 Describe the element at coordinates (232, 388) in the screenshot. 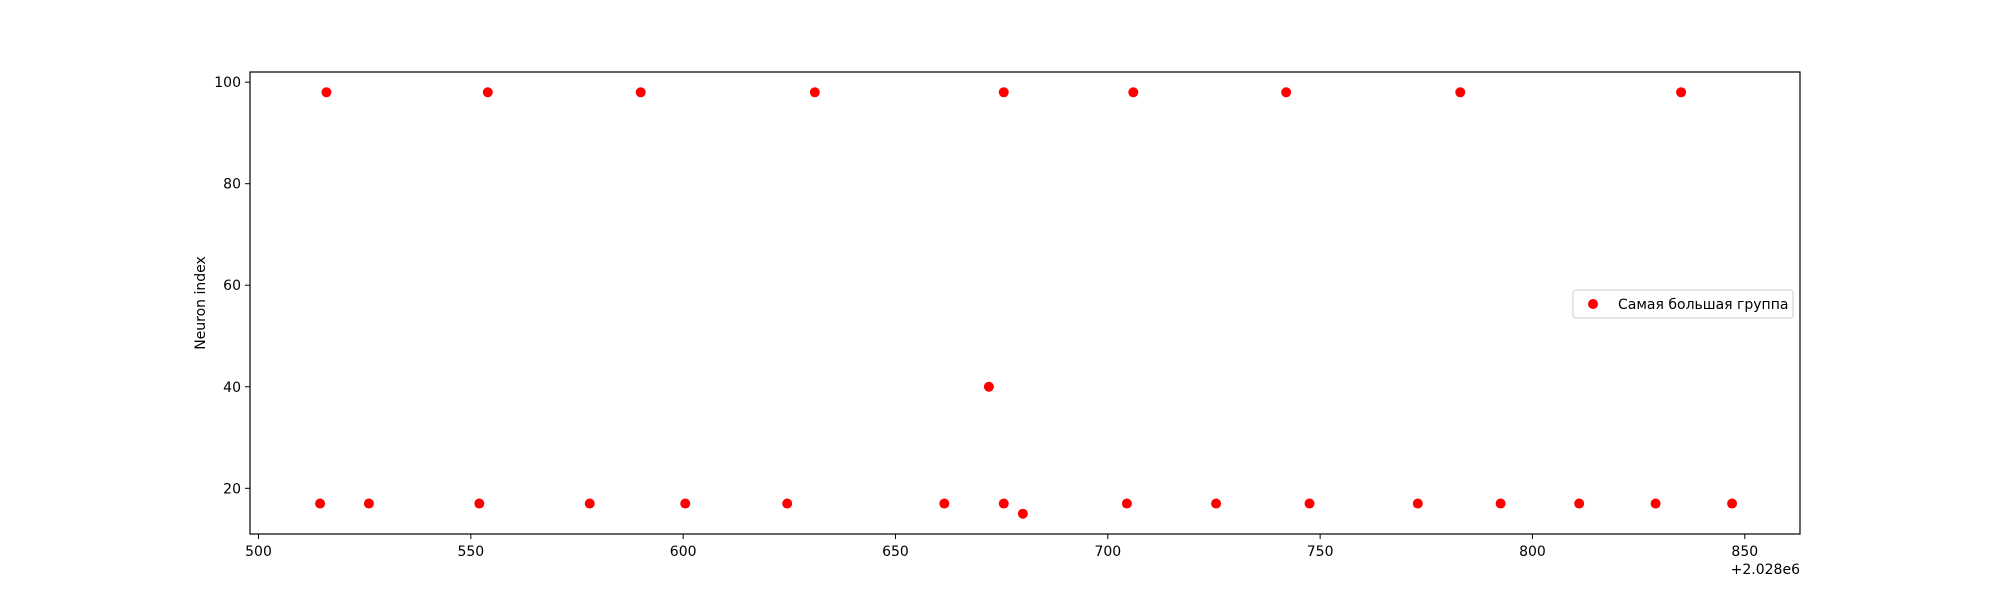

I see `y-tick-label: 40` at that location.